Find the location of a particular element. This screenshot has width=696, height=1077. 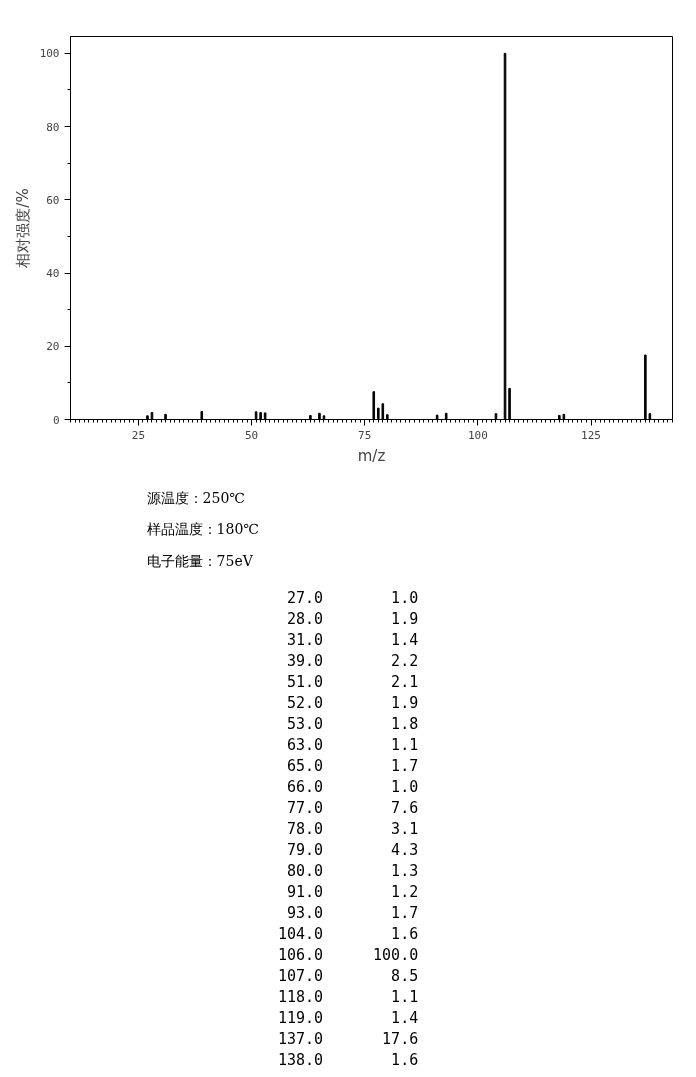

text: 52.0 is located at coordinates (305, 702).